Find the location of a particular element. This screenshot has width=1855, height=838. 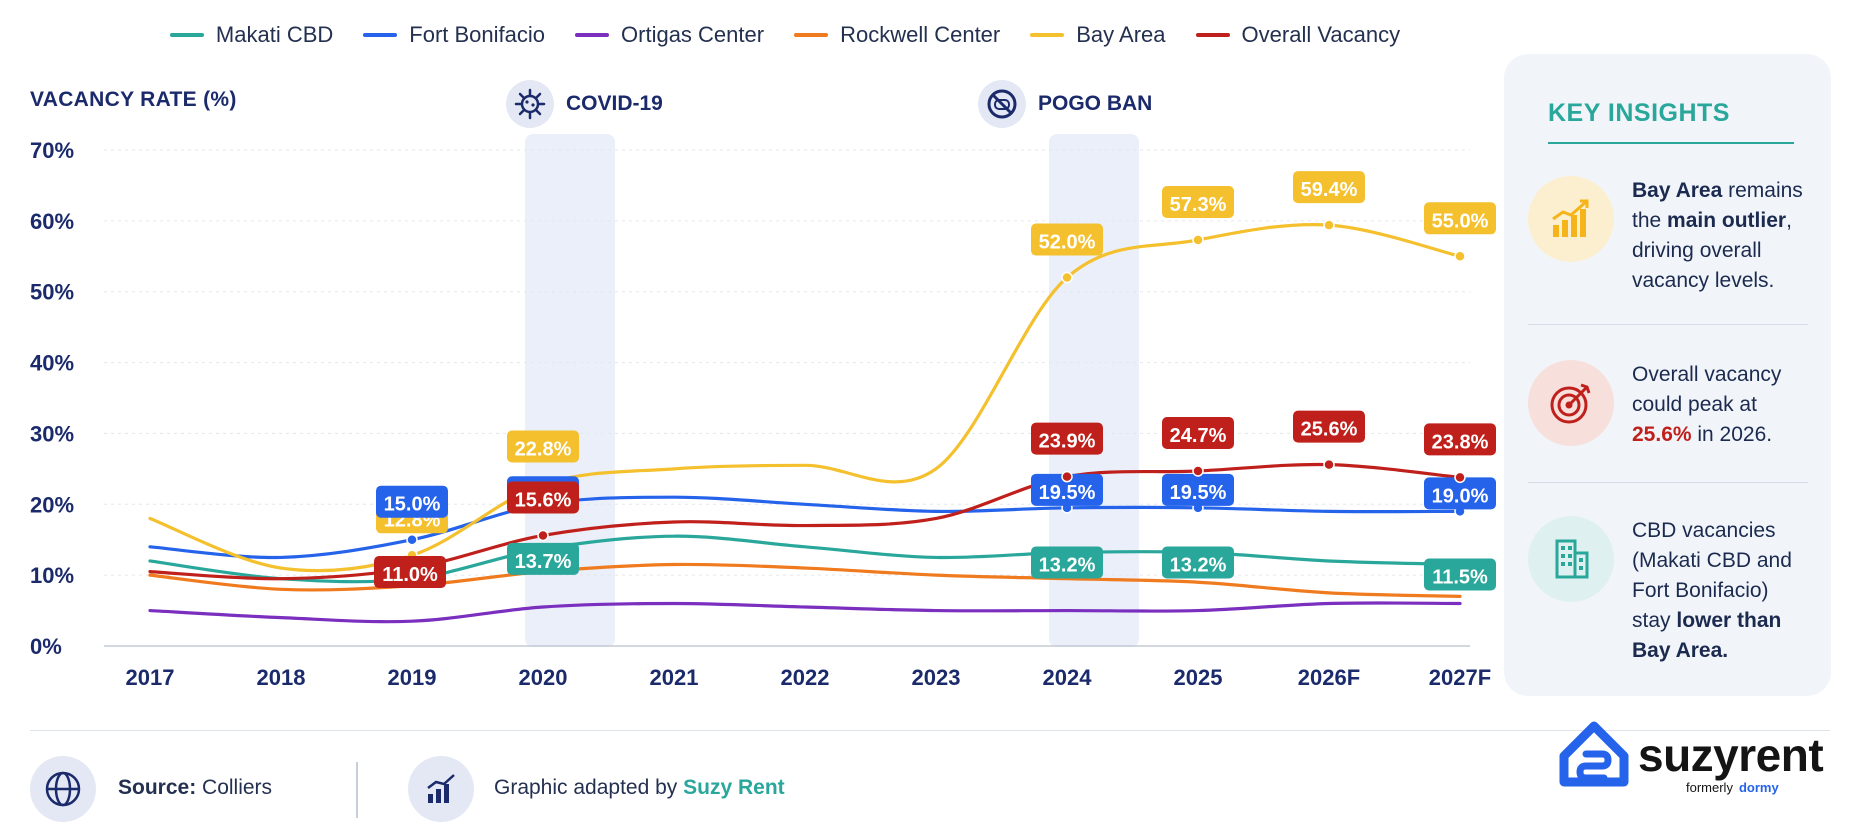

globe-icon is located at coordinates (63, 789).